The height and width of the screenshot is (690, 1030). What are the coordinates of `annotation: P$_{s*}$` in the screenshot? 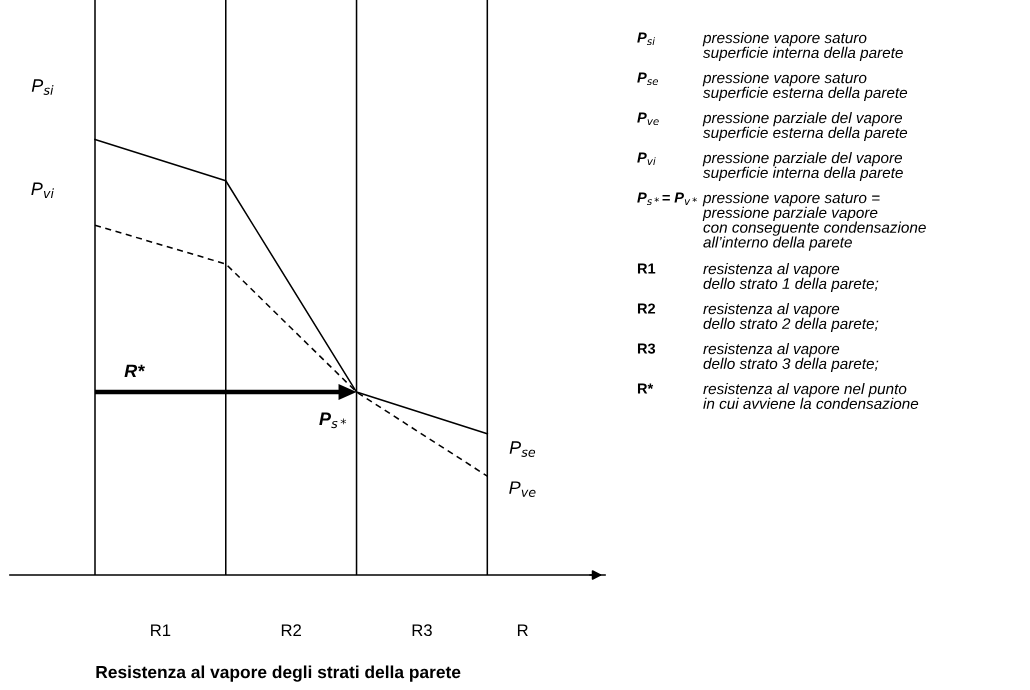 It's located at (333, 420).